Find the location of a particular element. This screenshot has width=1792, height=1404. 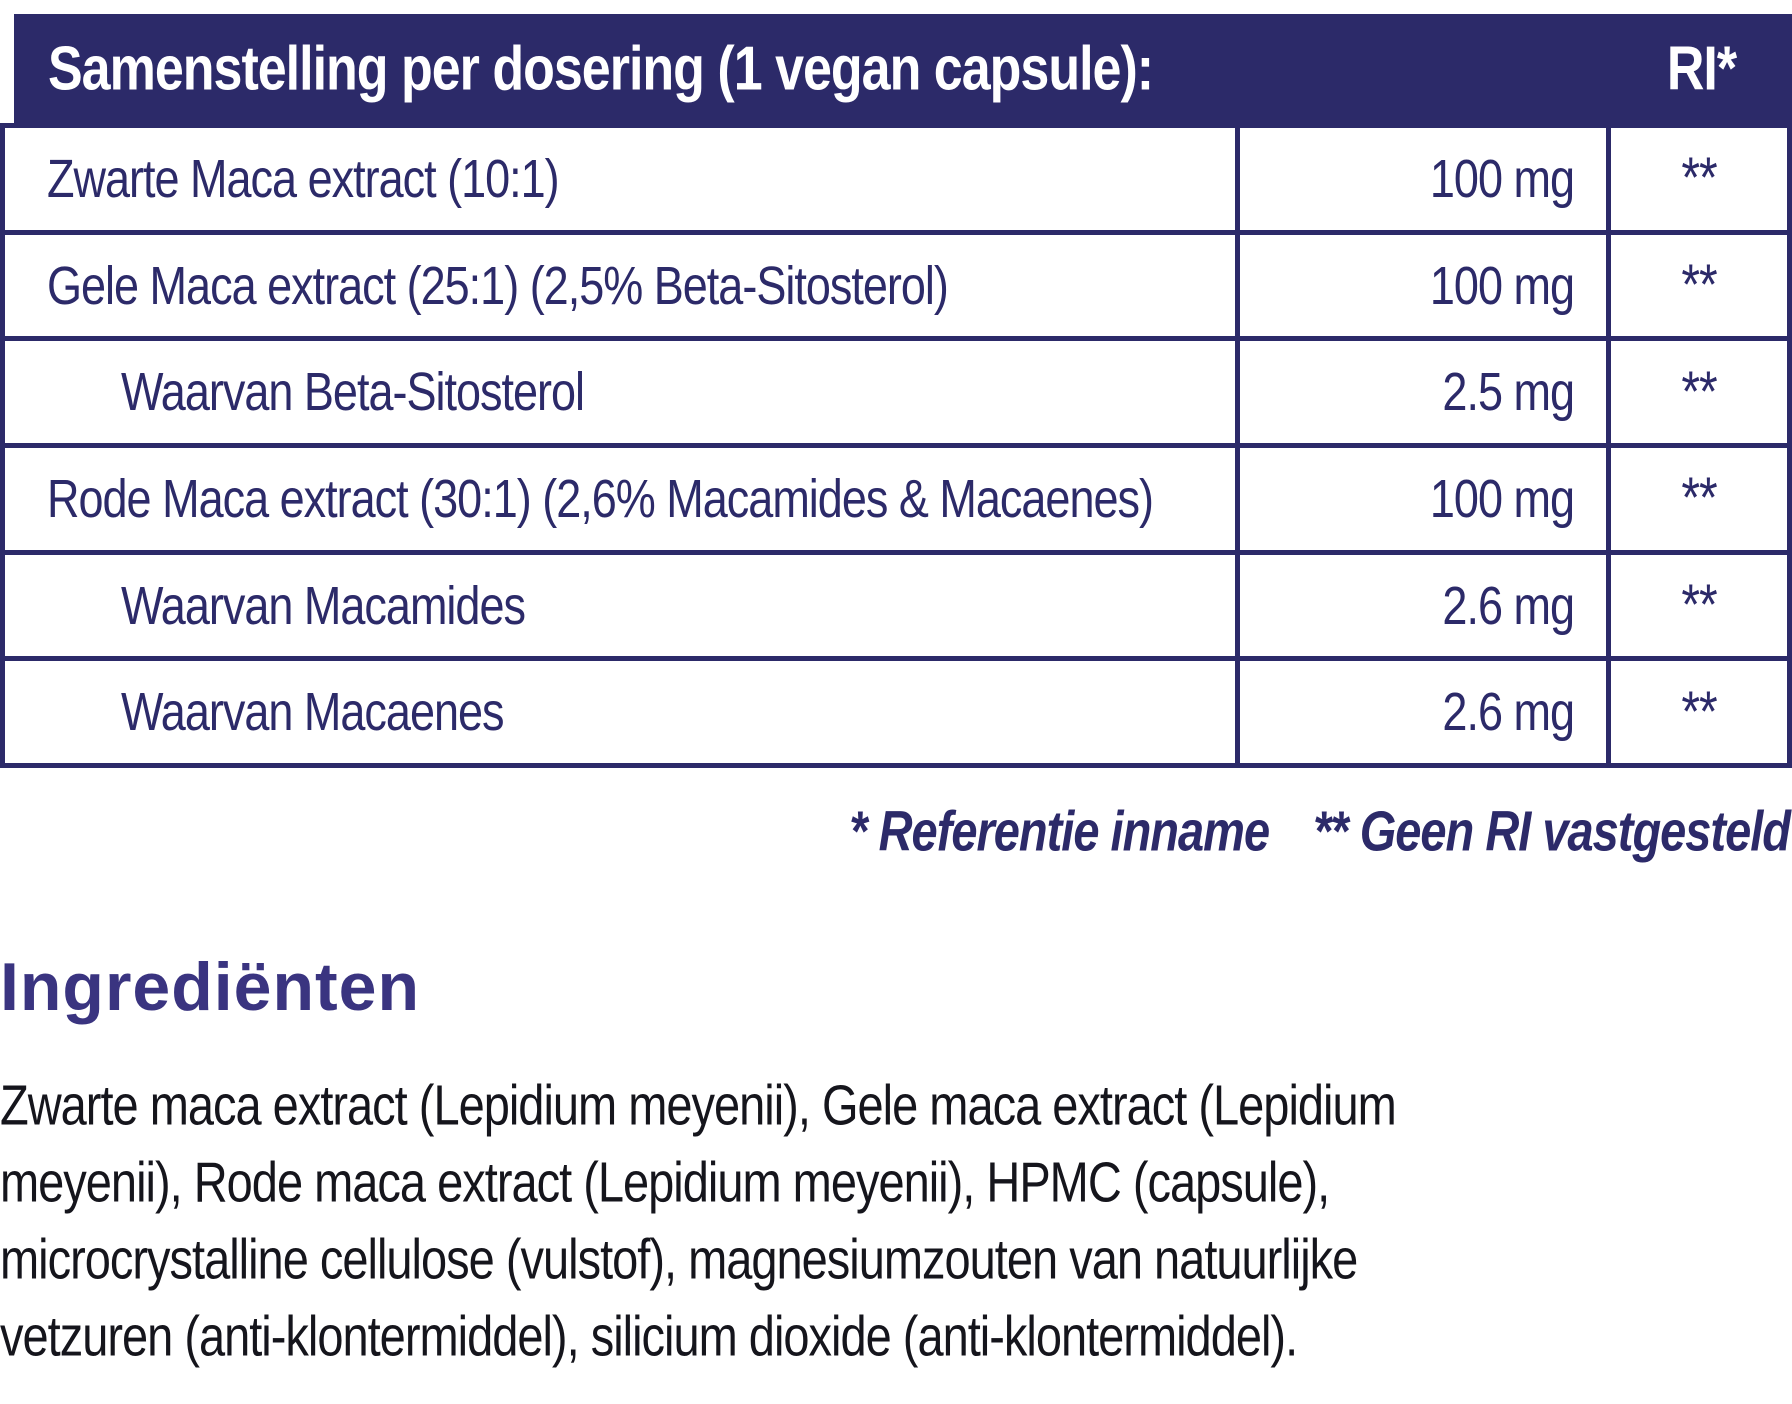

table-row: Waarvan Macaenes 2.6 mg ** is located at coordinates (896, 710).